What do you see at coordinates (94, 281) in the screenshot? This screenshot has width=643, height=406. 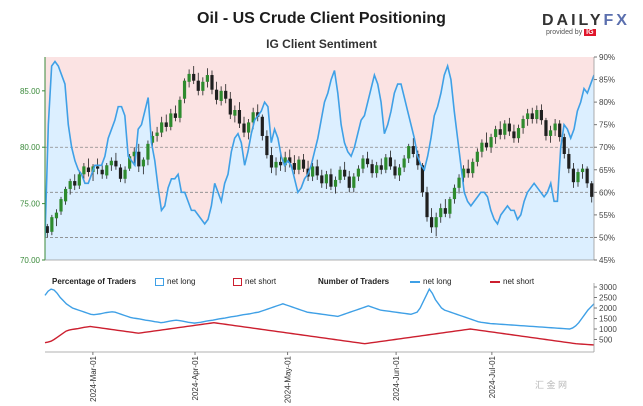 I see `legend-percentage-title: Percentage of Traders` at bounding box center [94, 281].